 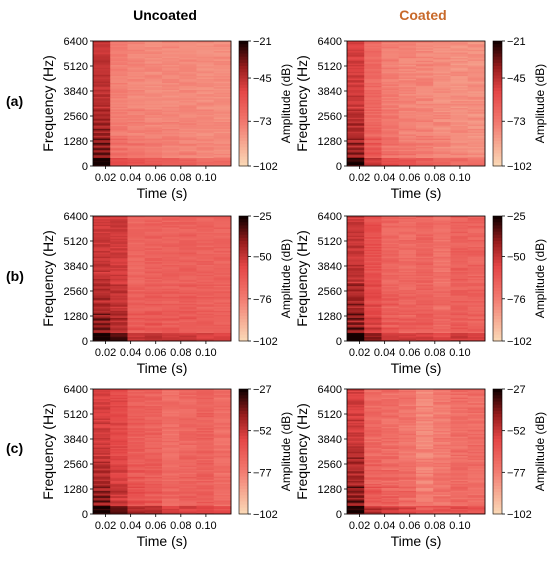 What do you see at coordinates (516, 258) in the screenshot?
I see `colorbar-tick-label: −50` at bounding box center [516, 258].